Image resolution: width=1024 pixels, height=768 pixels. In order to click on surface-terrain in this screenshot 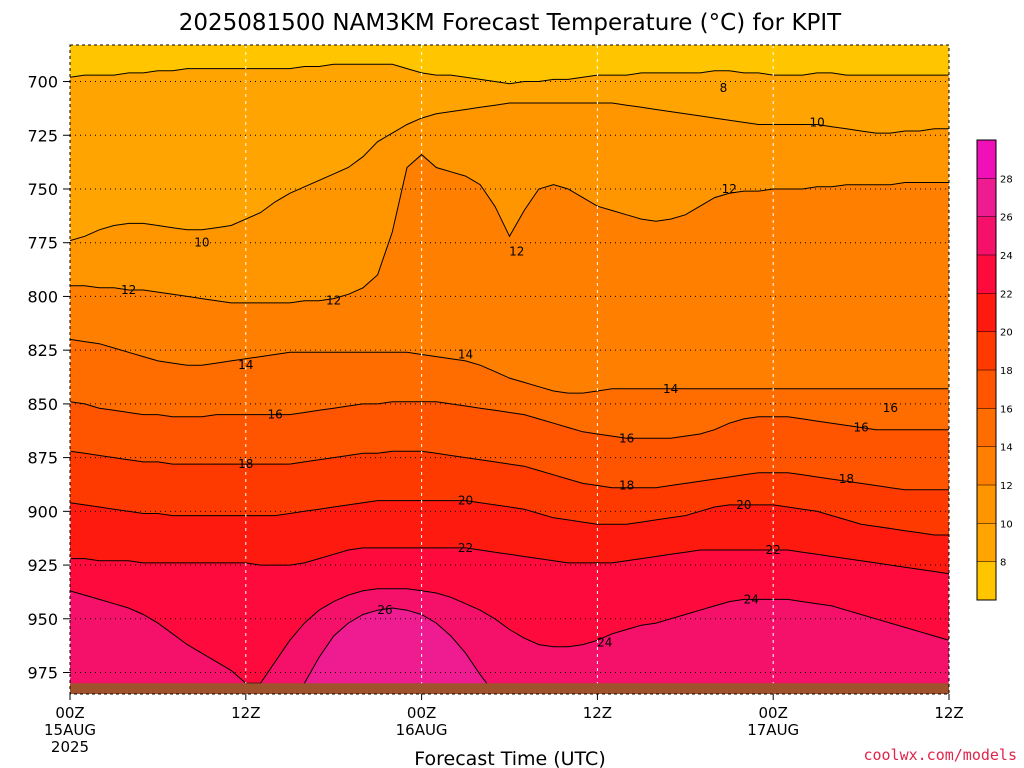, I will do `click(509, 688)`.